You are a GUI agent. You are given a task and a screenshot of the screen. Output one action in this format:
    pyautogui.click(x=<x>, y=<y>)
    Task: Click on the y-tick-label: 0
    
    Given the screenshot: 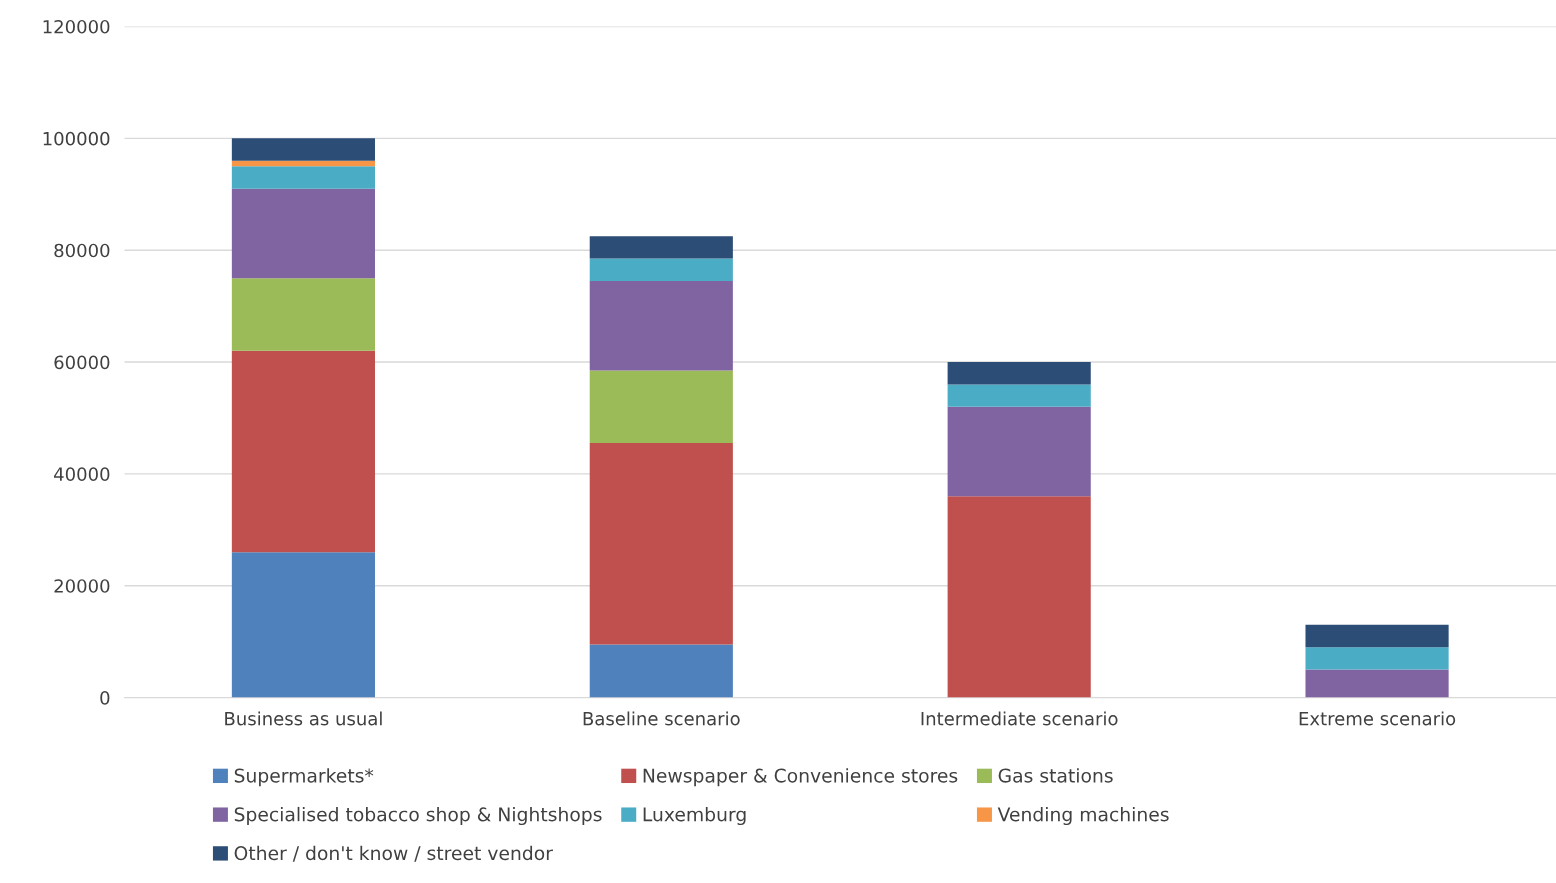 What is the action you would take?
    pyautogui.click(x=105, y=698)
    